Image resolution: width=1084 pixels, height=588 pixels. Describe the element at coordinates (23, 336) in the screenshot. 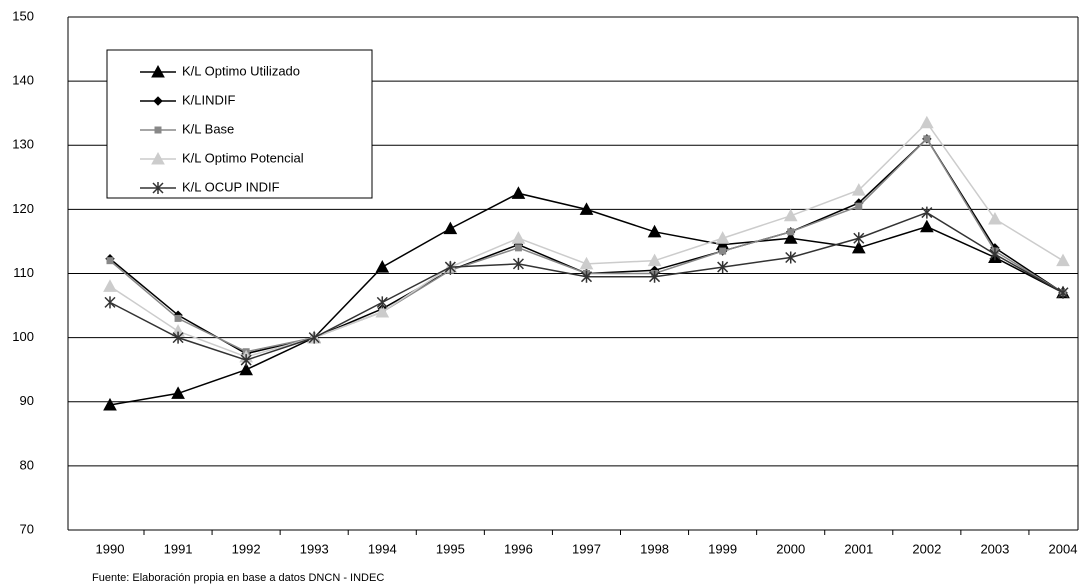

I see `y-tick-label: 100` at that location.